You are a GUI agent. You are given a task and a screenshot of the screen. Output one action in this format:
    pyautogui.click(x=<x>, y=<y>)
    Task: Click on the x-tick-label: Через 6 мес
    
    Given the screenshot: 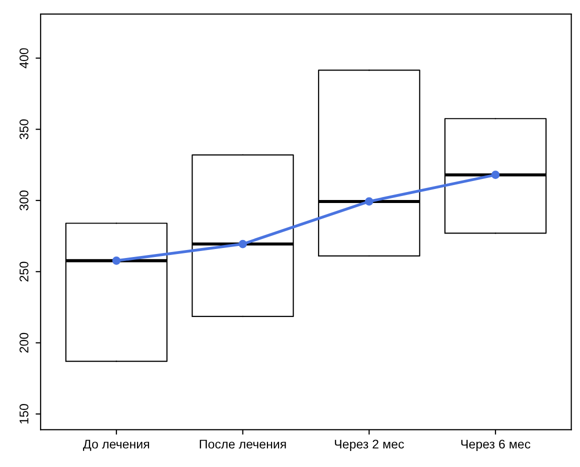 What is the action you would take?
    pyautogui.click(x=495, y=446)
    